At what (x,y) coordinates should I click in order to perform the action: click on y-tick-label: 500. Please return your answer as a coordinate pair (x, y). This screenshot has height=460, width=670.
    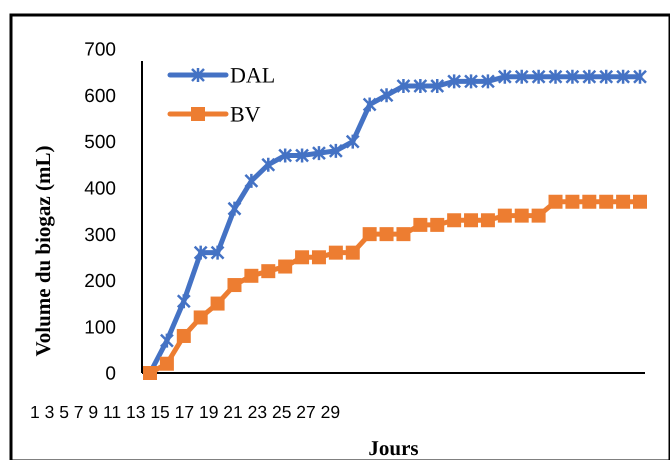
    Looking at the image, I should click on (100, 143).